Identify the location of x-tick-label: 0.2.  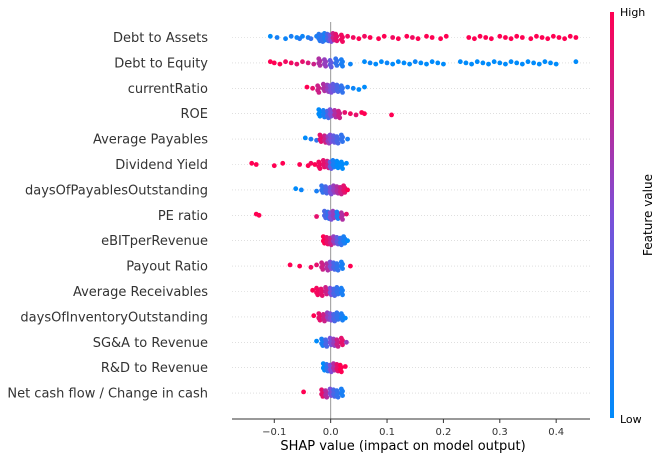
(443, 432).